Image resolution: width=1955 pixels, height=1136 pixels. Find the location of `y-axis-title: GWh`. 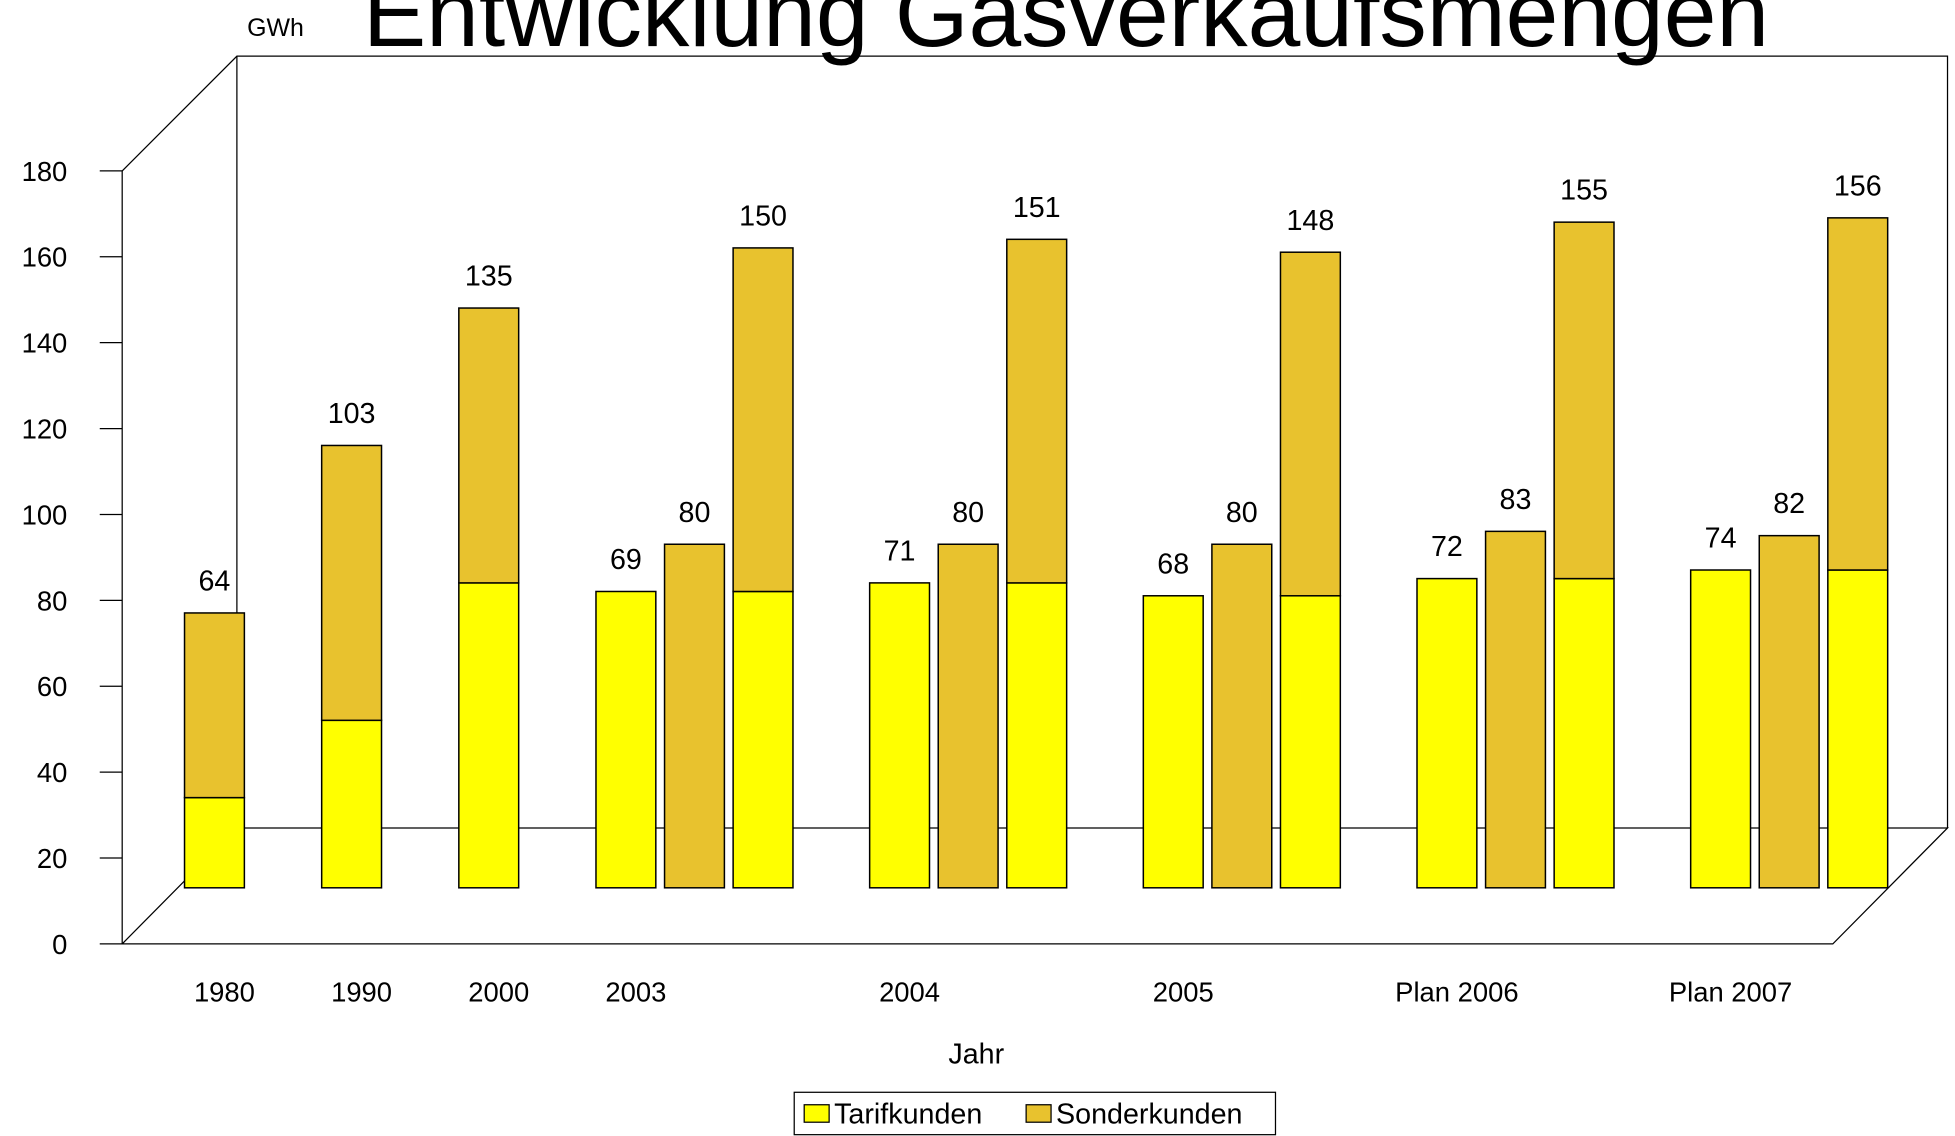

y-axis-title: GWh is located at coordinates (275, 28).